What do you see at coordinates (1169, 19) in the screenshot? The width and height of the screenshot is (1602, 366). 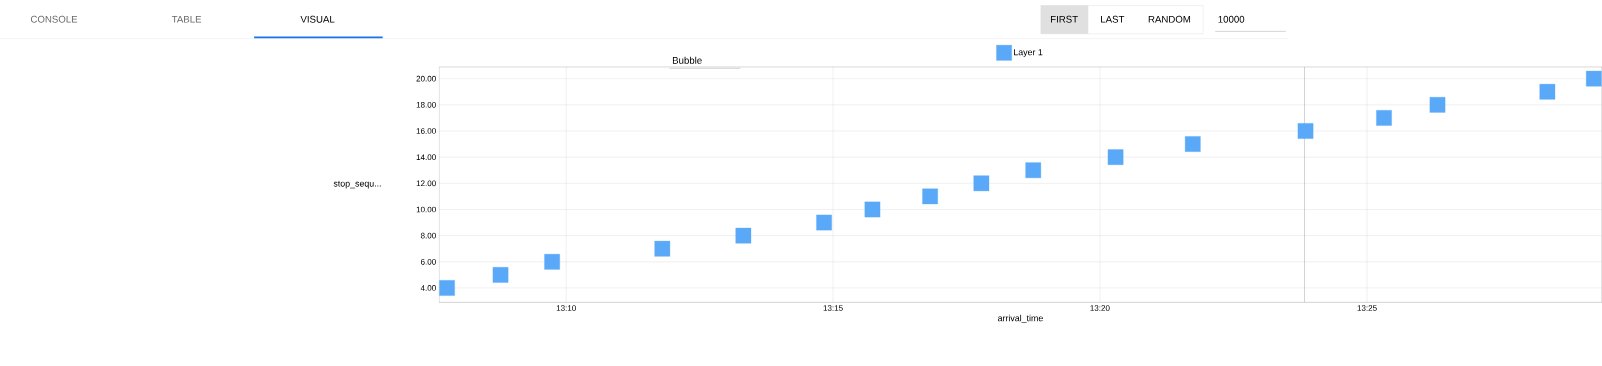 I see `text: RANDOM` at bounding box center [1169, 19].